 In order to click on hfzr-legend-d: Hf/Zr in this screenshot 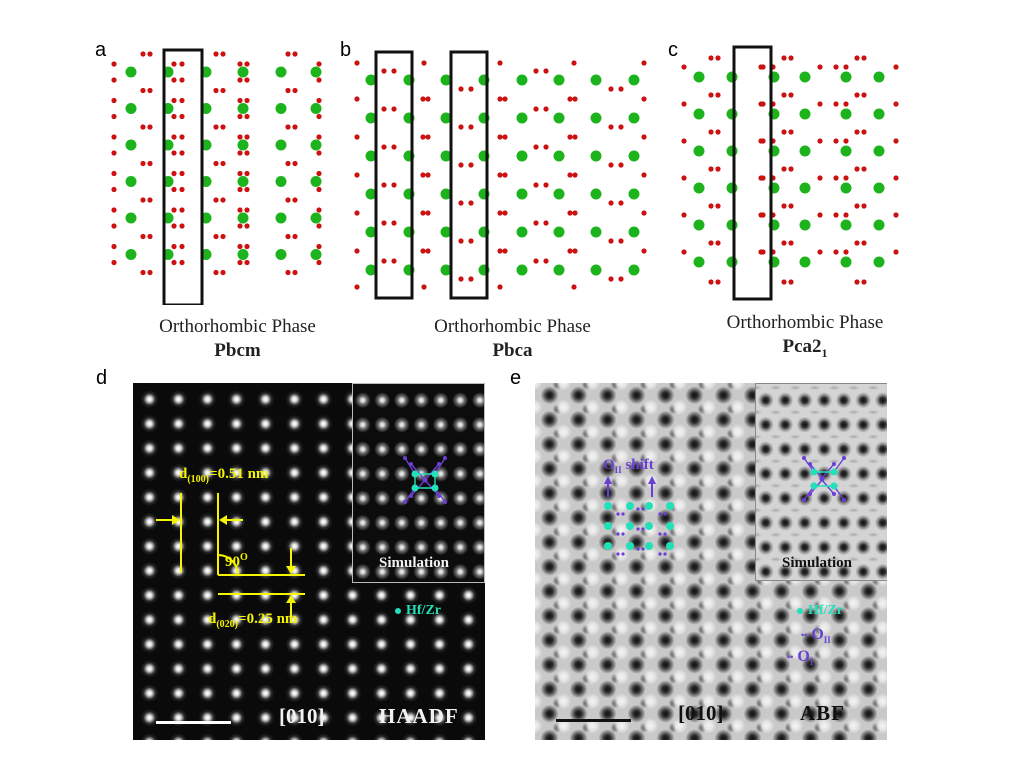, I will do `click(418, 611)`.